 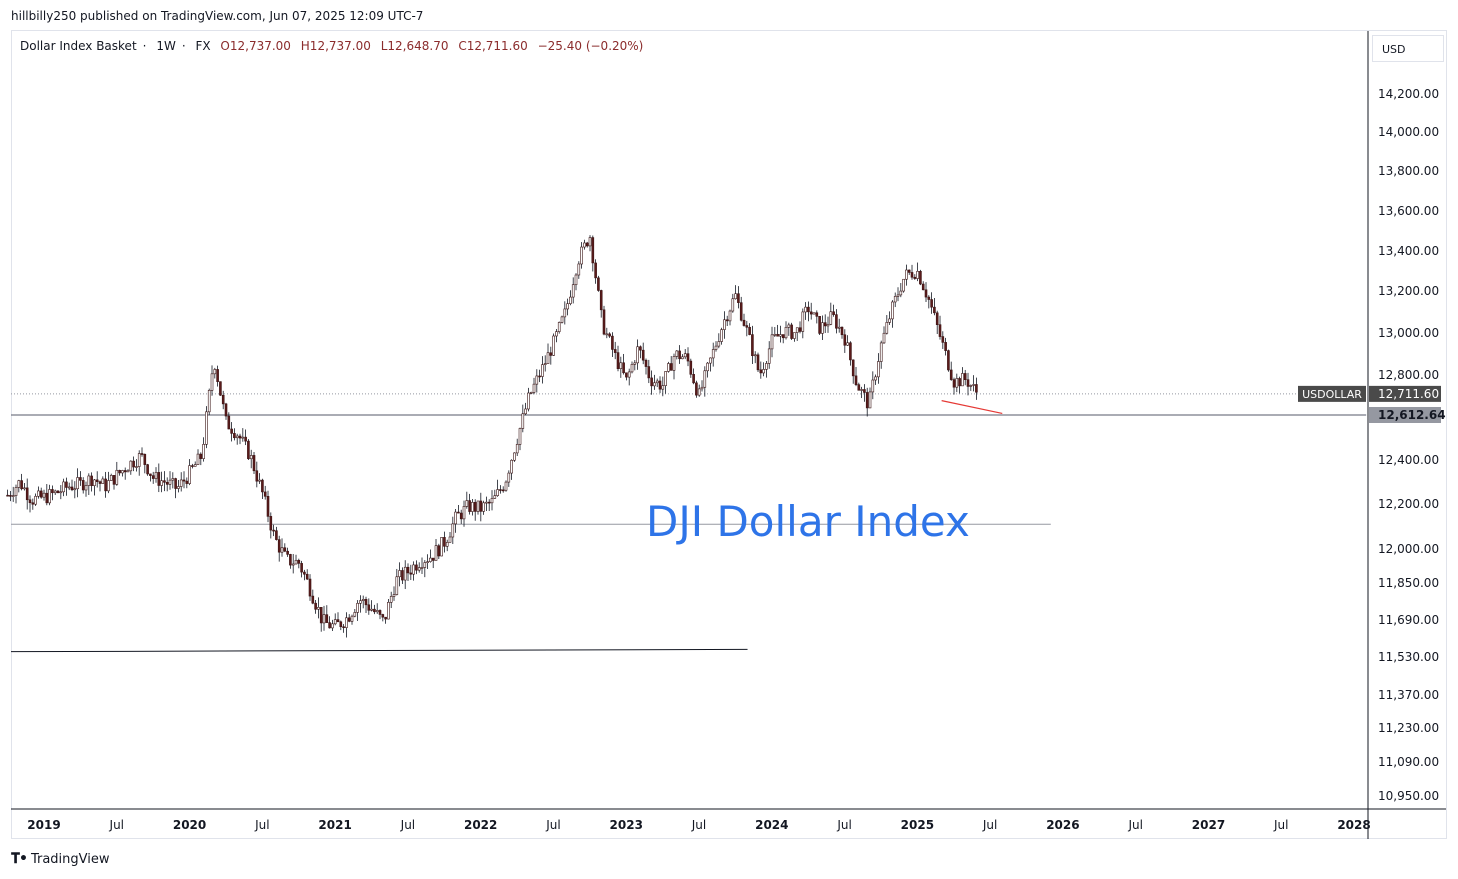 What do you see at coordinates (1408, 657) in the screenshot?
I see `price-tick-label: 11,530.00` at bounding box center [1408, 657].